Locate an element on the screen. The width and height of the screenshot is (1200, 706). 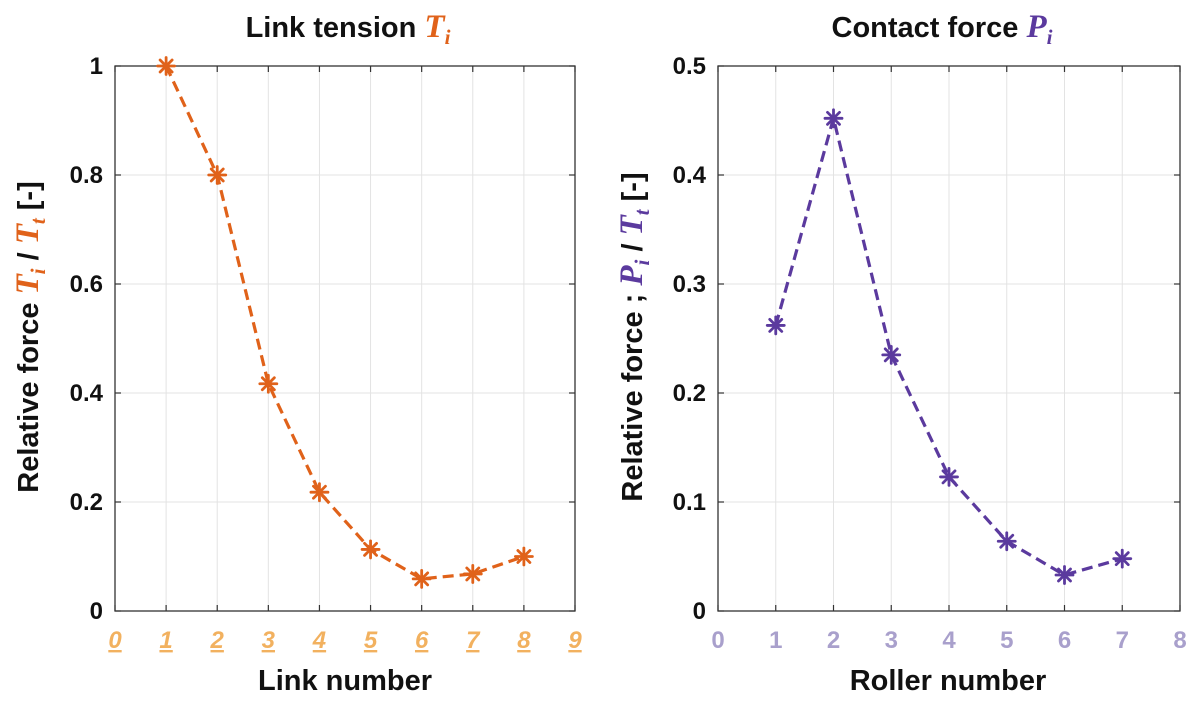
contact-force-y-axis-label: Relative force ; Pi / Tt [-] is located at coordinates (634, 336).